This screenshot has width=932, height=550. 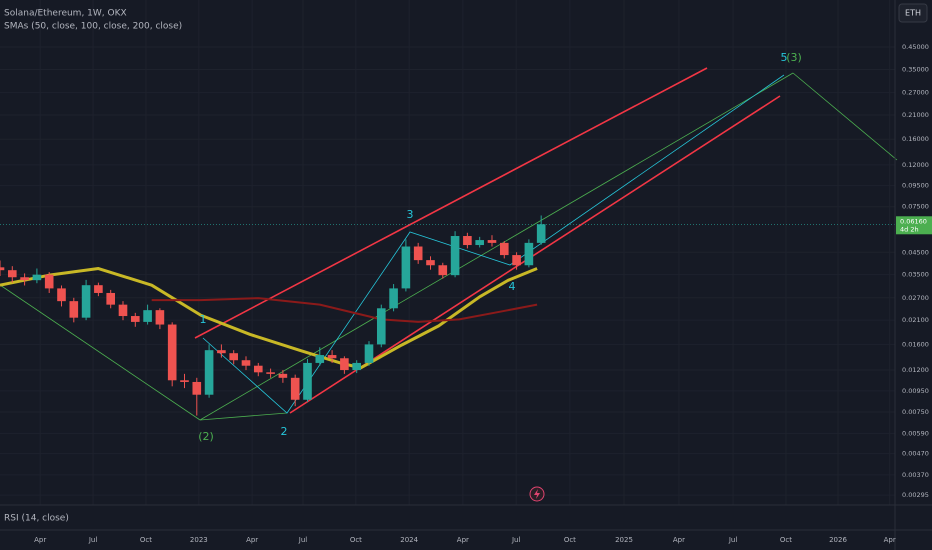 What do you see at coordinates (284, 431) in the screenshot?
I see `wave-label: 2` at bounding box center [284, 431].